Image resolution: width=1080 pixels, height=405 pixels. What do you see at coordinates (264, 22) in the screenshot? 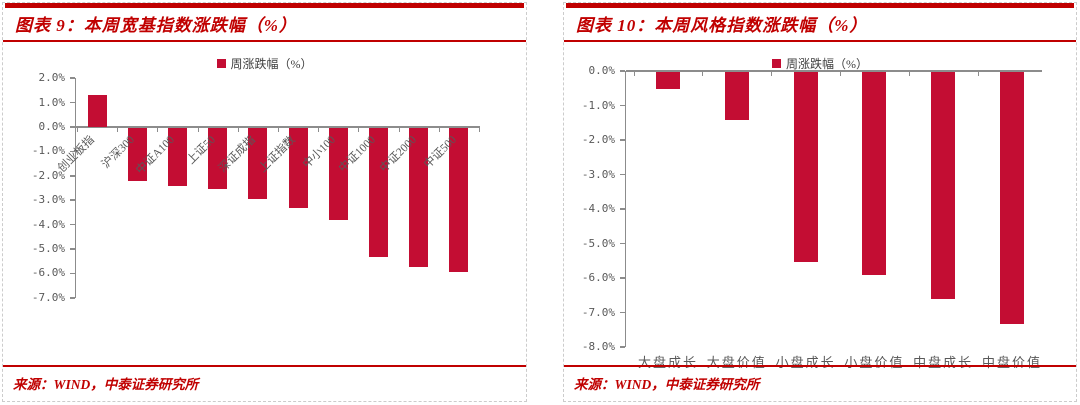
I see `chart-title: 图表 9：本周宽基指数涨跌幅（%）` at bounding box center [264, 22].